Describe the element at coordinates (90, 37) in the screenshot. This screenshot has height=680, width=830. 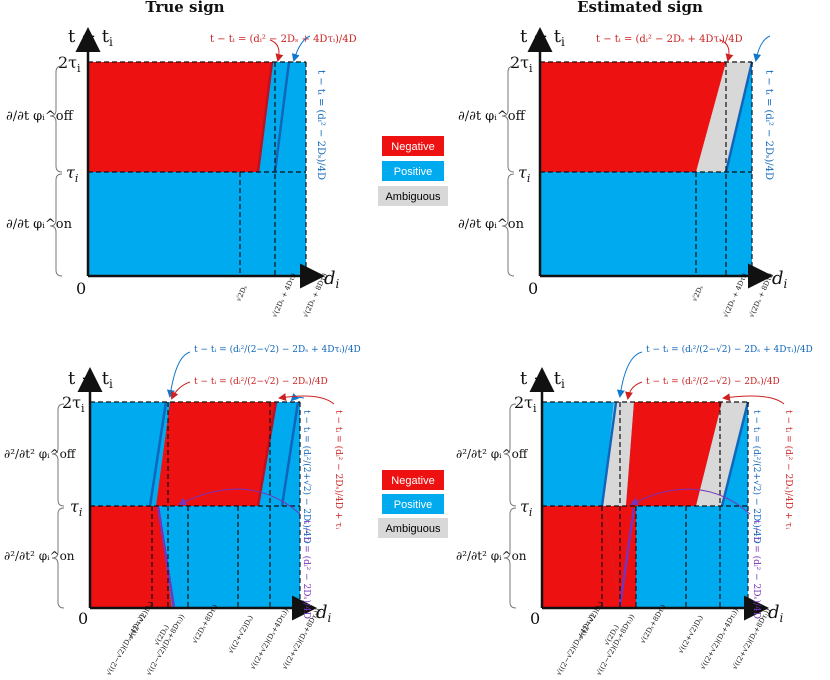
I see `y-axis-label: t − ti` at that location.